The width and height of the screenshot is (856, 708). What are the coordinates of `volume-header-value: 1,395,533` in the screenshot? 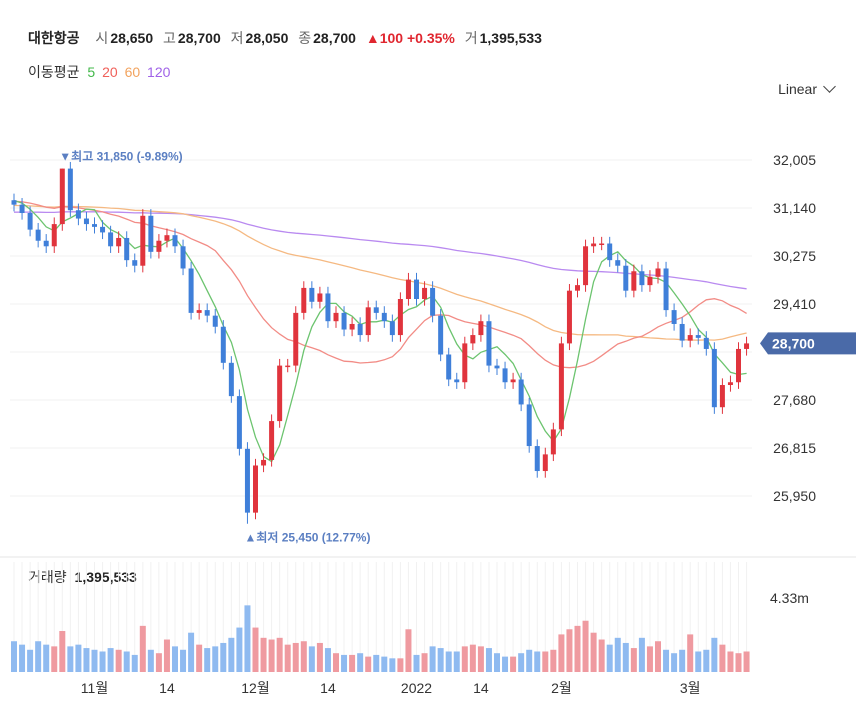 It's located at (105, 577).